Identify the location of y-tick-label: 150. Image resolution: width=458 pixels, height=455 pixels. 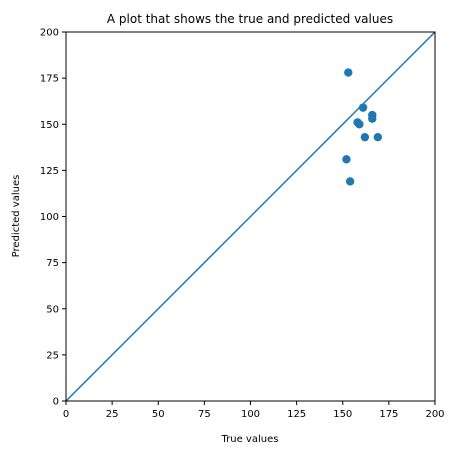
(49, 125).